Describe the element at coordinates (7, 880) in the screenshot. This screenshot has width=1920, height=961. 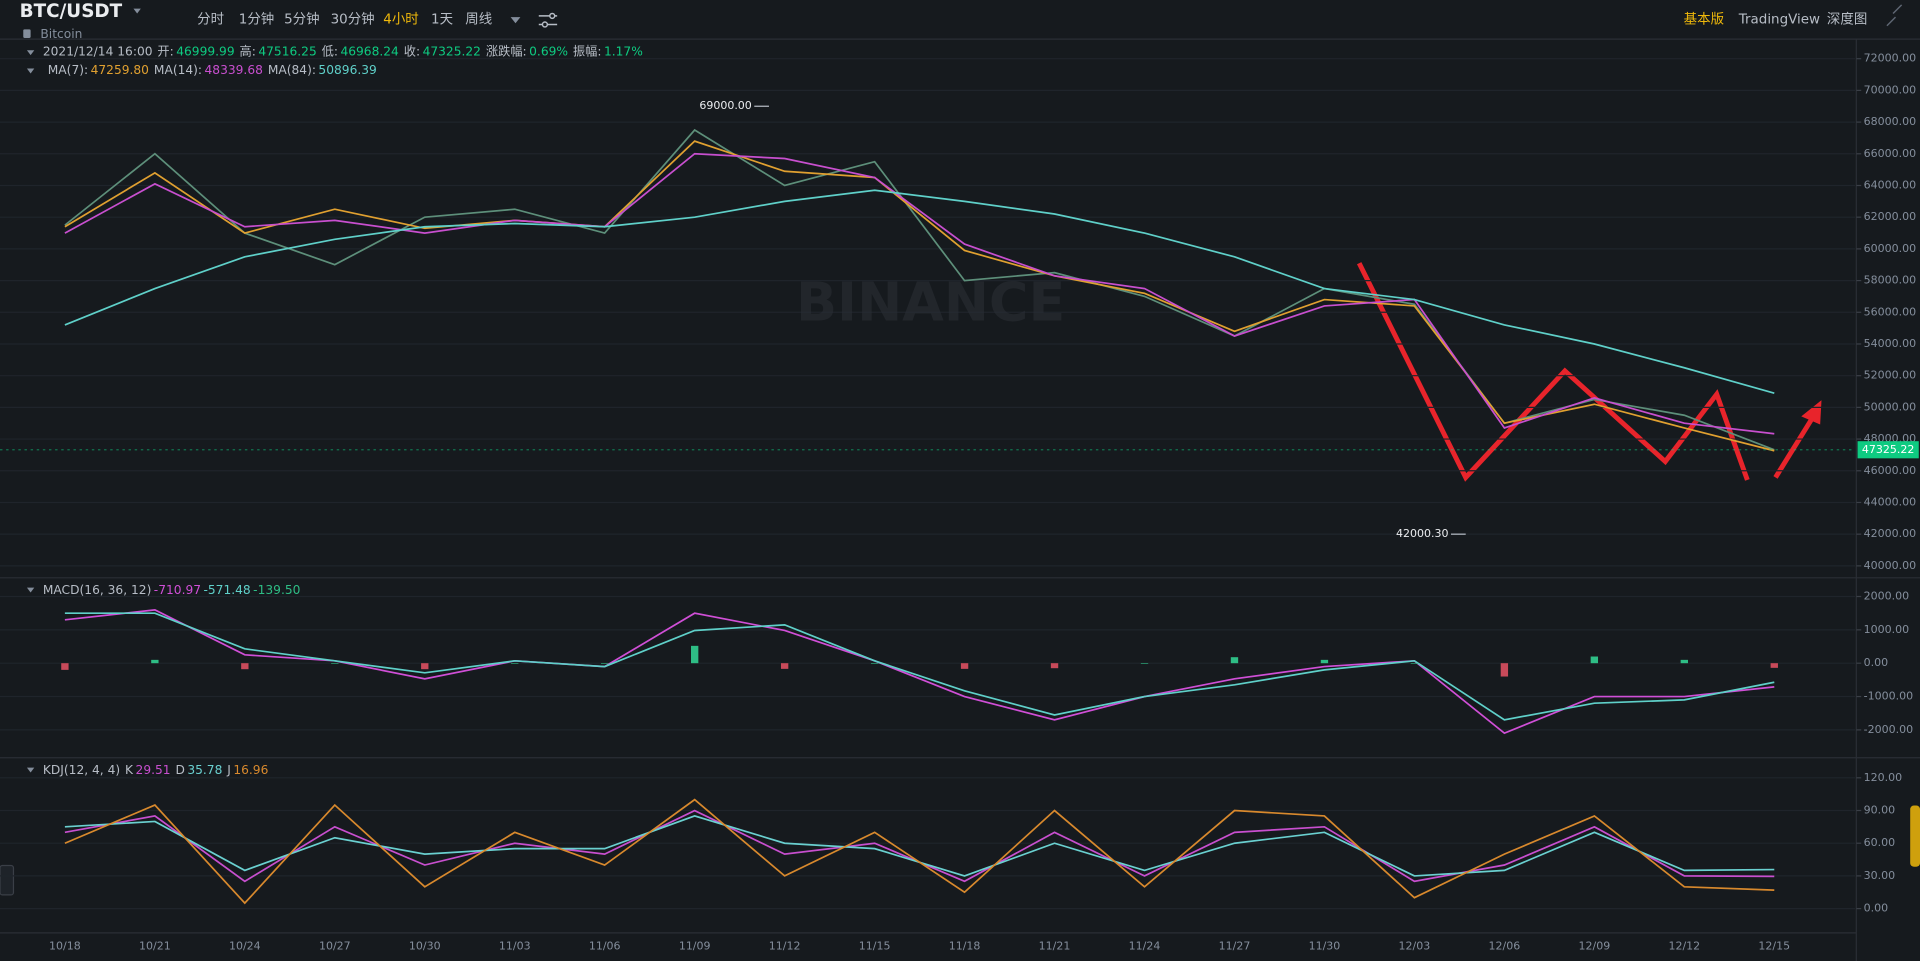
I see `expand-button` at that location.